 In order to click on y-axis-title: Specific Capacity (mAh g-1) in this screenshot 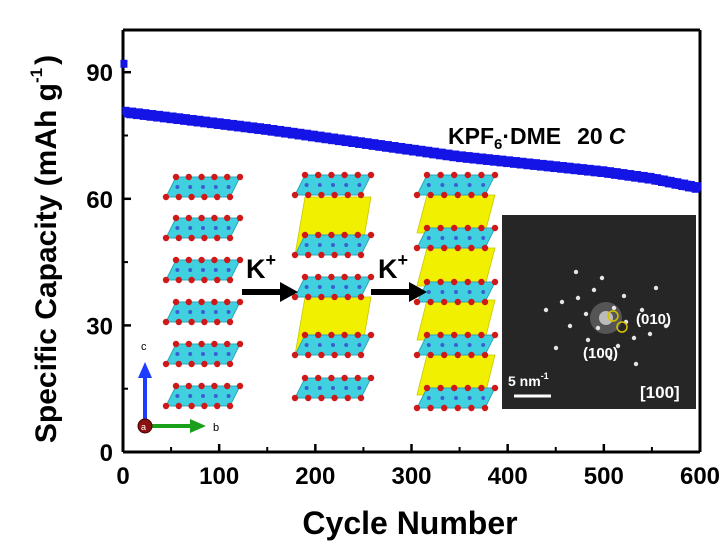, I will do `click(45, 249)`.